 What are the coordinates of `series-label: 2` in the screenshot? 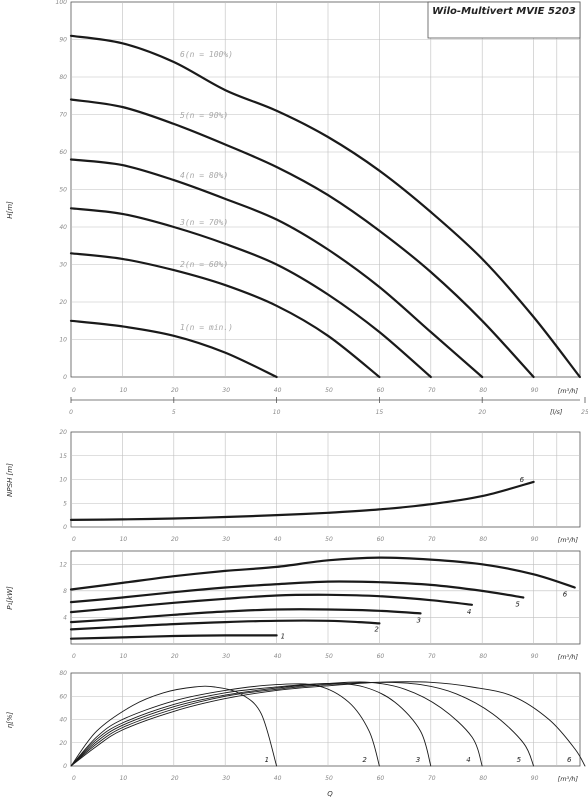 It's located at (364, 760).